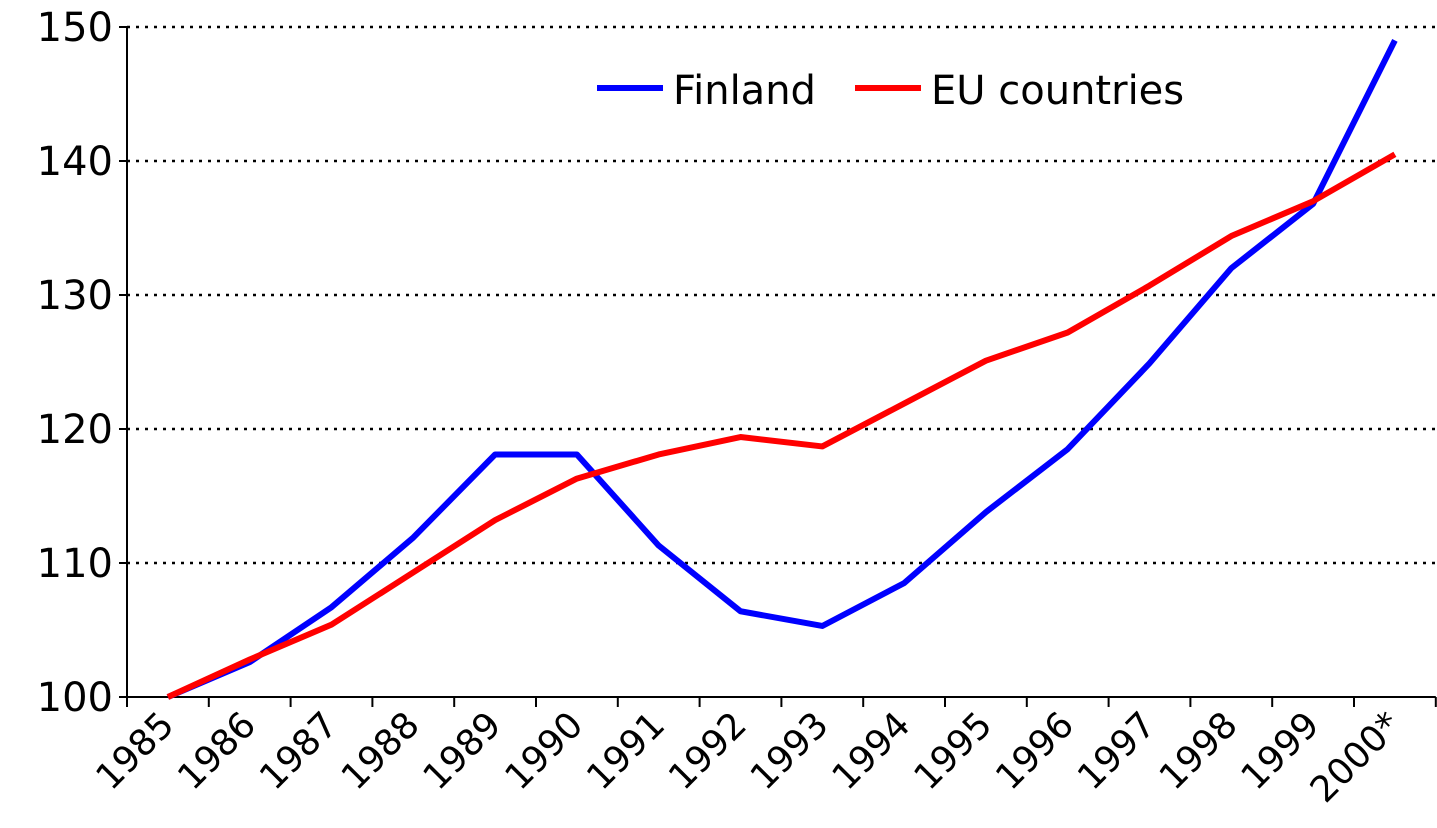 This screenshot has width=1437, height=828. I want to click on x-tick-label: 1996, so click(1035, 751).